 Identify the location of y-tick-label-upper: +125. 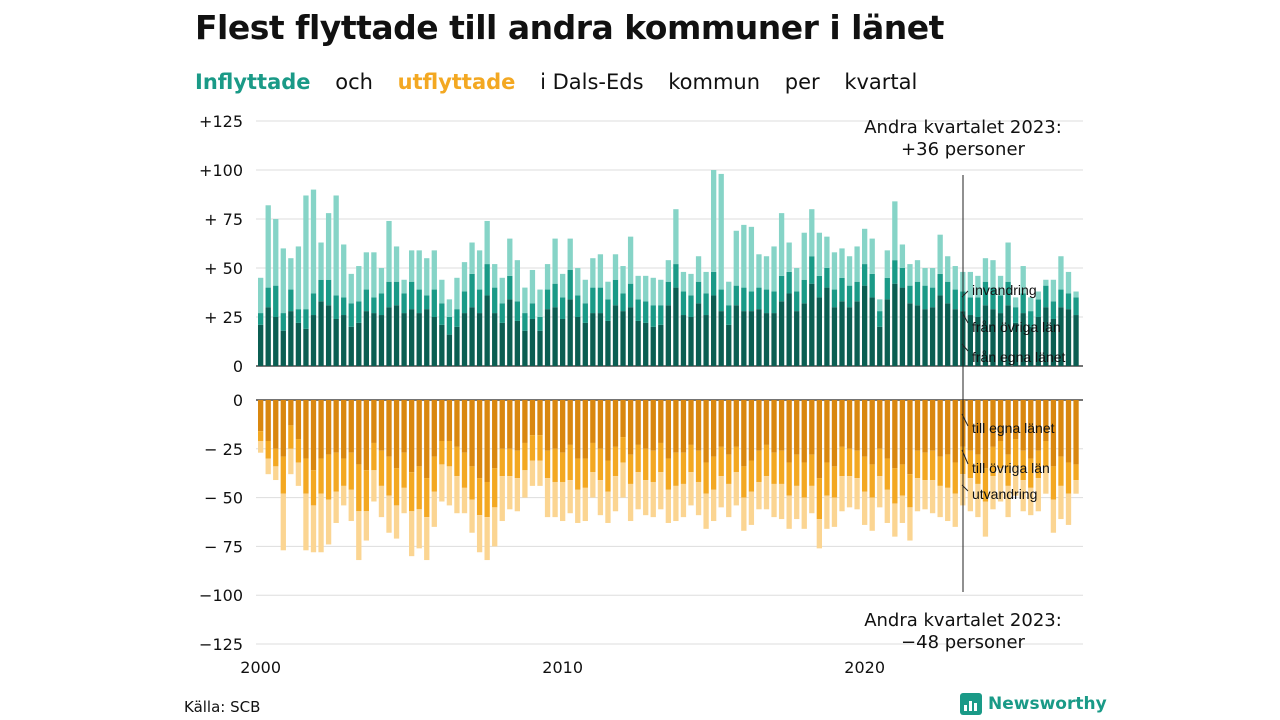
(221, 121).